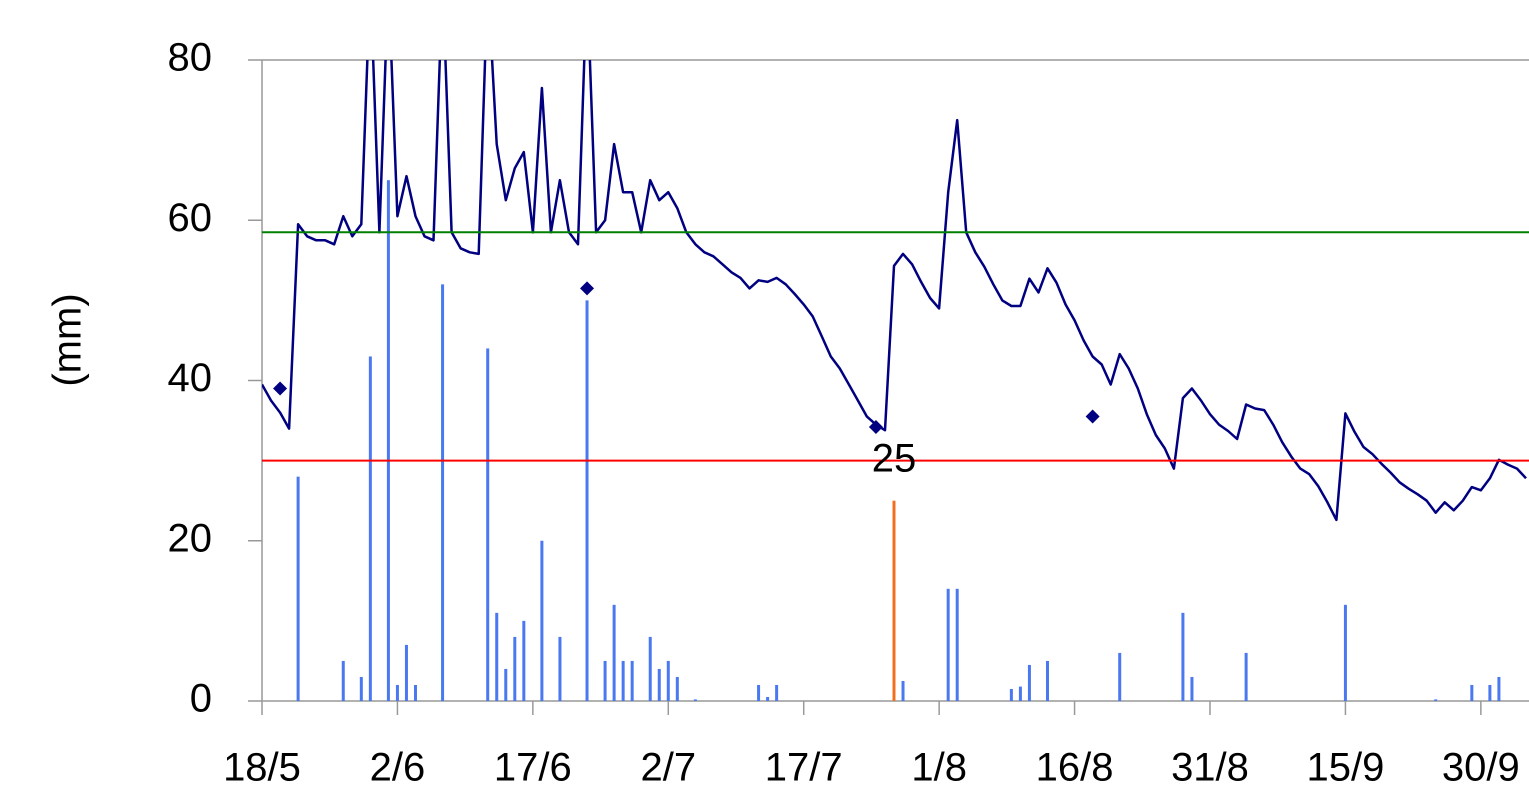 The height and width of the screenshot is (812, 1529). What do you see at coordinates (533, 768) in the screenshot?
I see `x-tick-label: 17/6` at bounding box center [533, 768].